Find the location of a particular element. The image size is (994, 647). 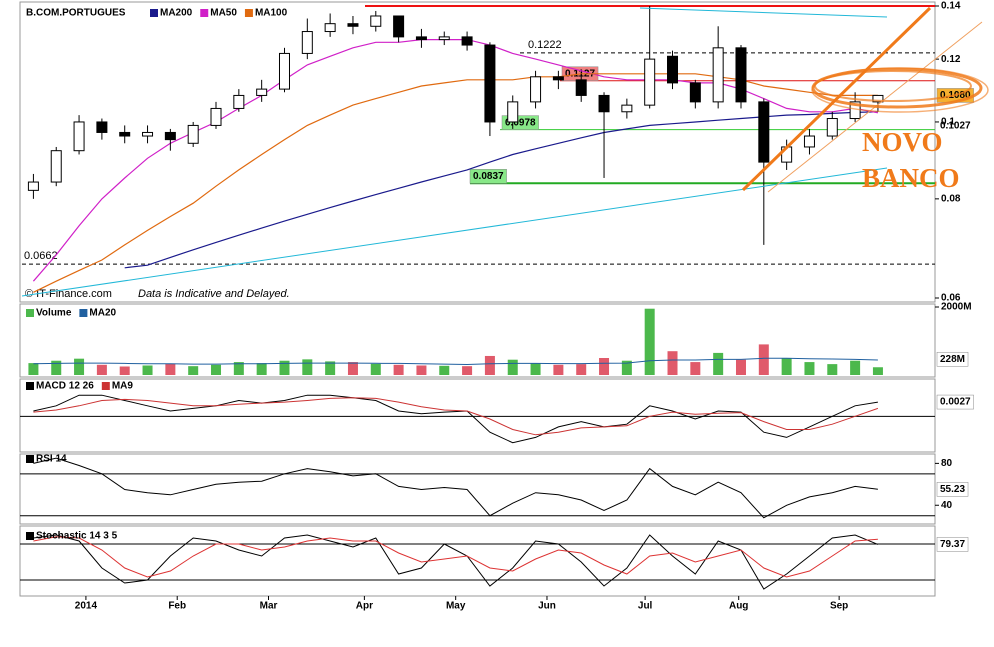

note: Data is Indicative and Delayed. is located at coordinates (214, 294).